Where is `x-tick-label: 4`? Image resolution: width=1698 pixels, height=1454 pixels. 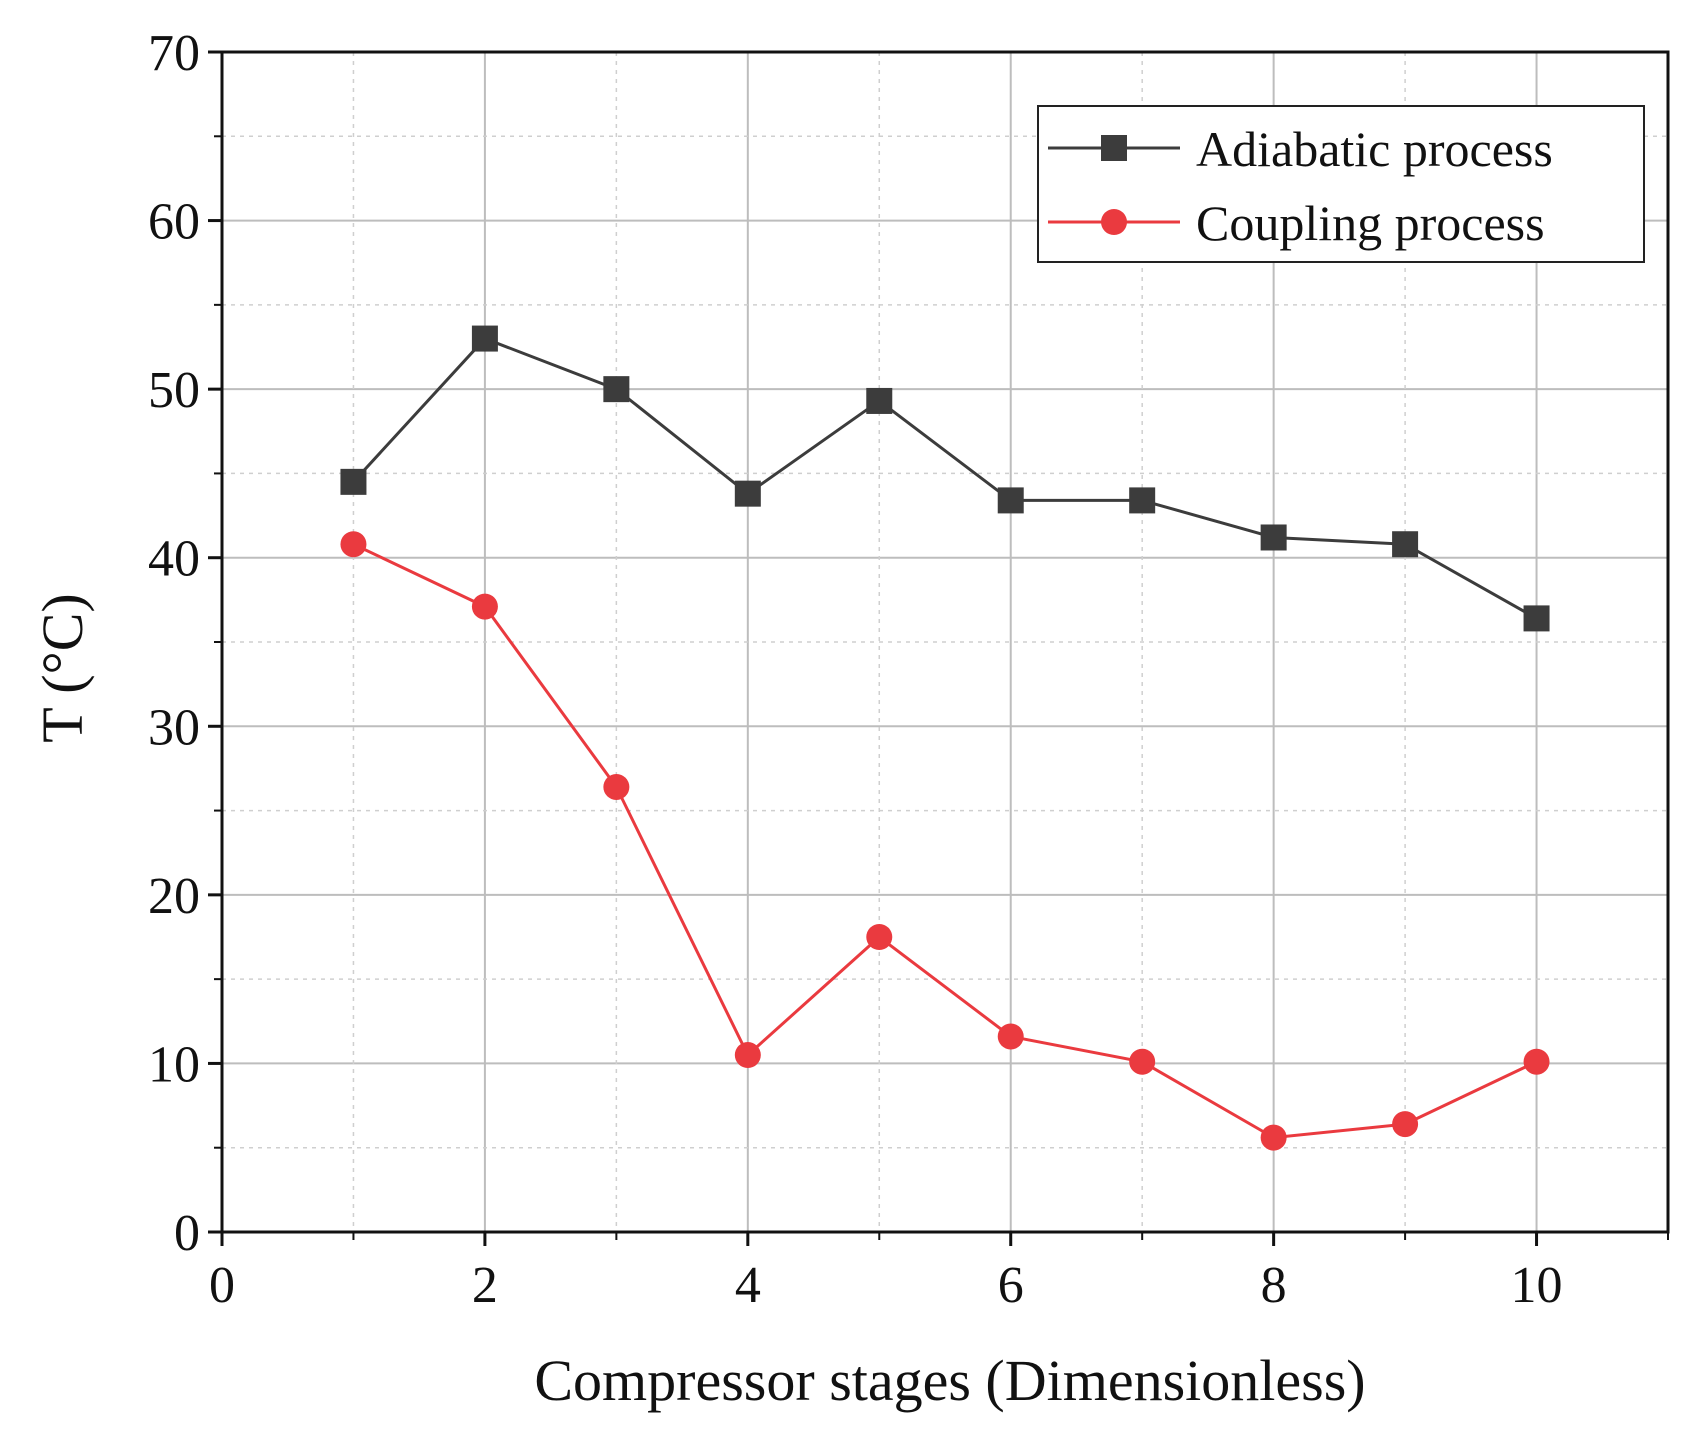
x-tick-label: 4 is located at coordinates (748, 1285).